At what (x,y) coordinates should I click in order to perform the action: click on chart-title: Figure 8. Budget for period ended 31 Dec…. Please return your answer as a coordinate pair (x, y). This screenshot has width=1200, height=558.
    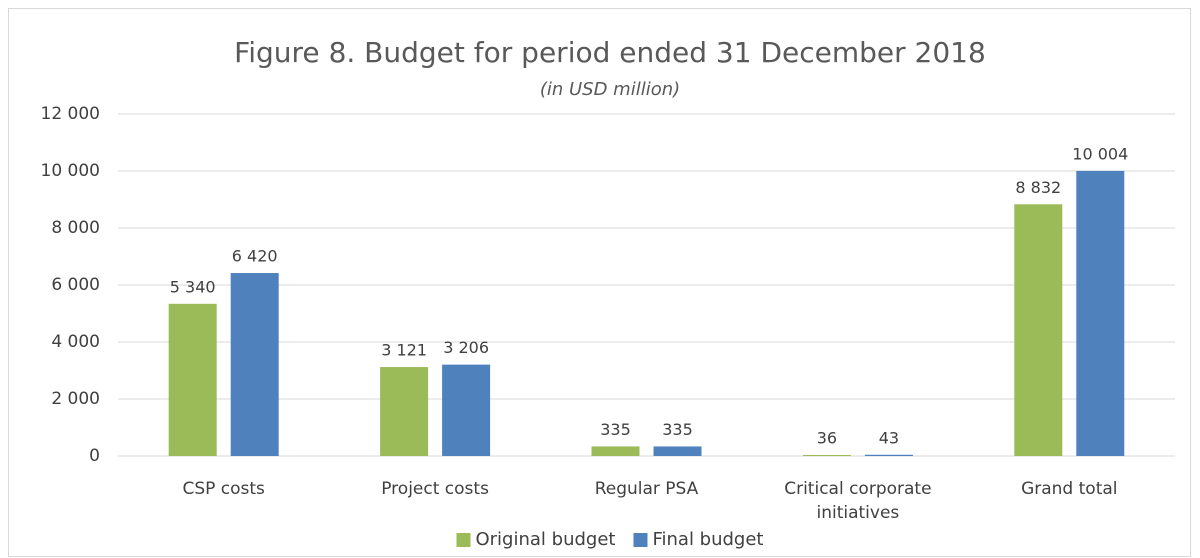
    Looking at the image, I should click on (610, 52).